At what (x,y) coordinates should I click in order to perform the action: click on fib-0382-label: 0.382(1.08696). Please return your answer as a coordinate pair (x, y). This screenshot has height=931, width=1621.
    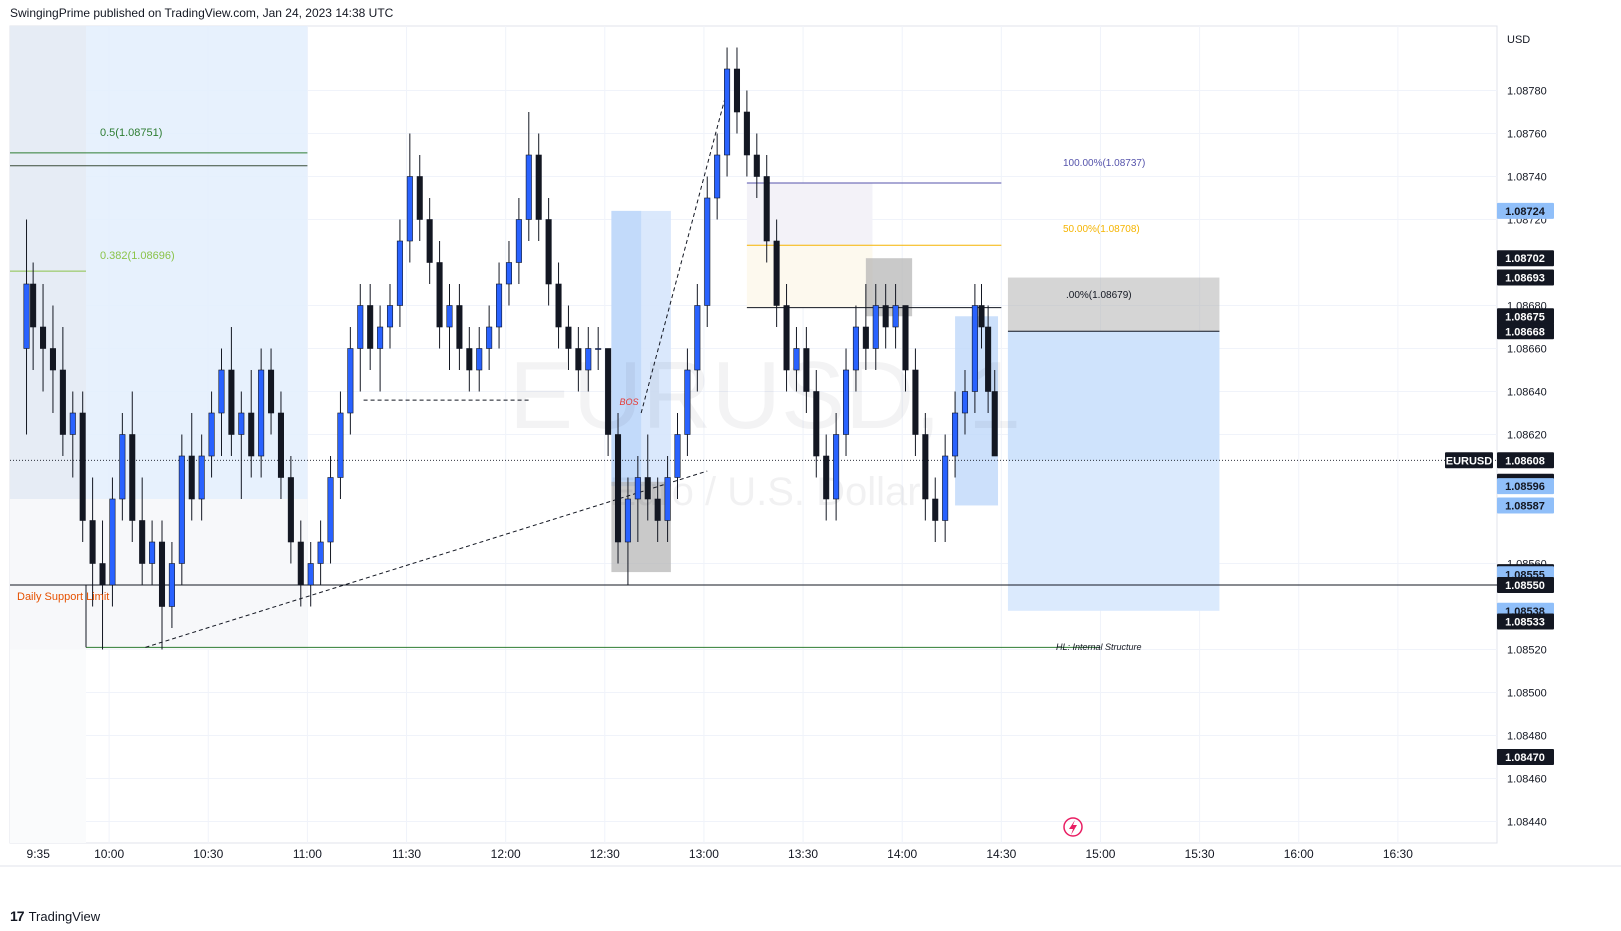
    Looking at the image, I should click on (137, 256).